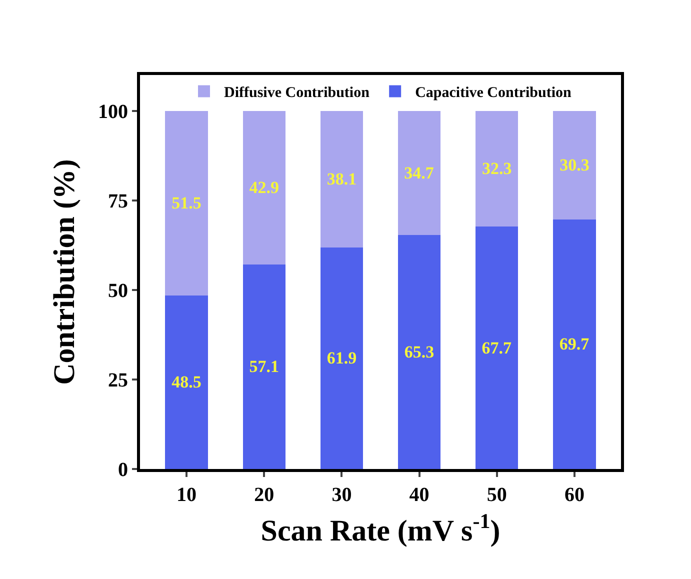 The width and height of the screenshot is (691, 579). I want to click on x-tick-label: 10, so click(186, 495).